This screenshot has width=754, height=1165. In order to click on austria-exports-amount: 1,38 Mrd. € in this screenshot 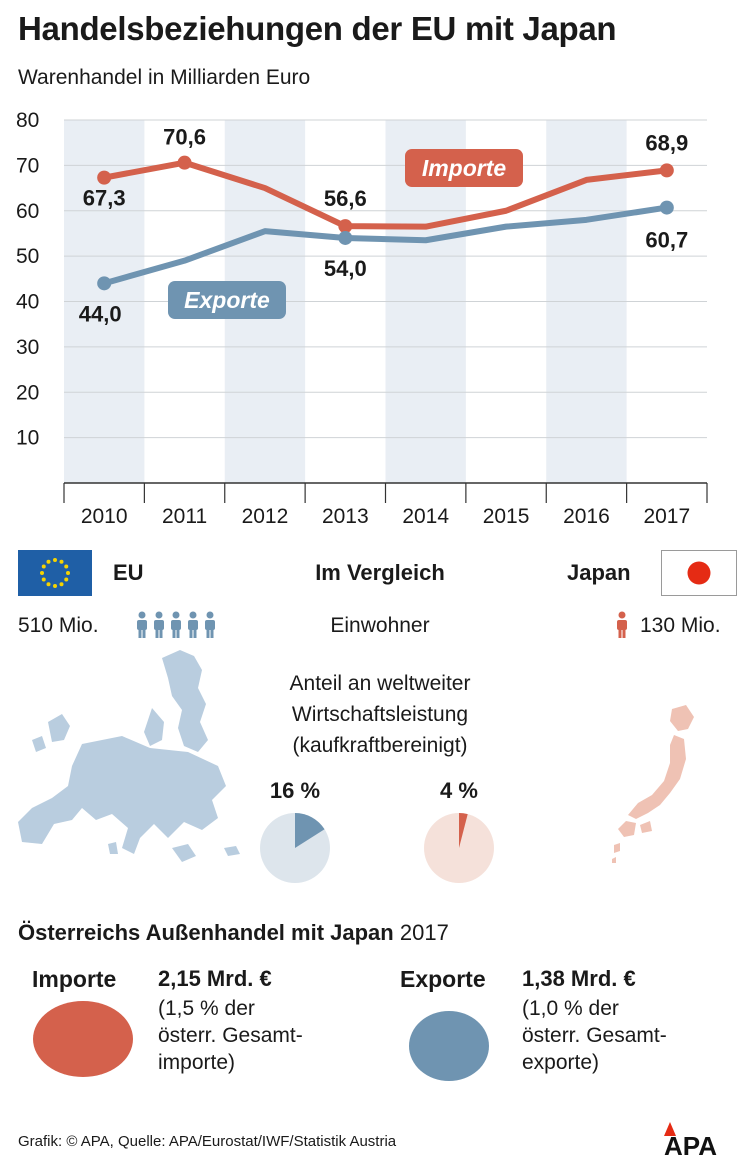, I will do `click(579, 978)`.